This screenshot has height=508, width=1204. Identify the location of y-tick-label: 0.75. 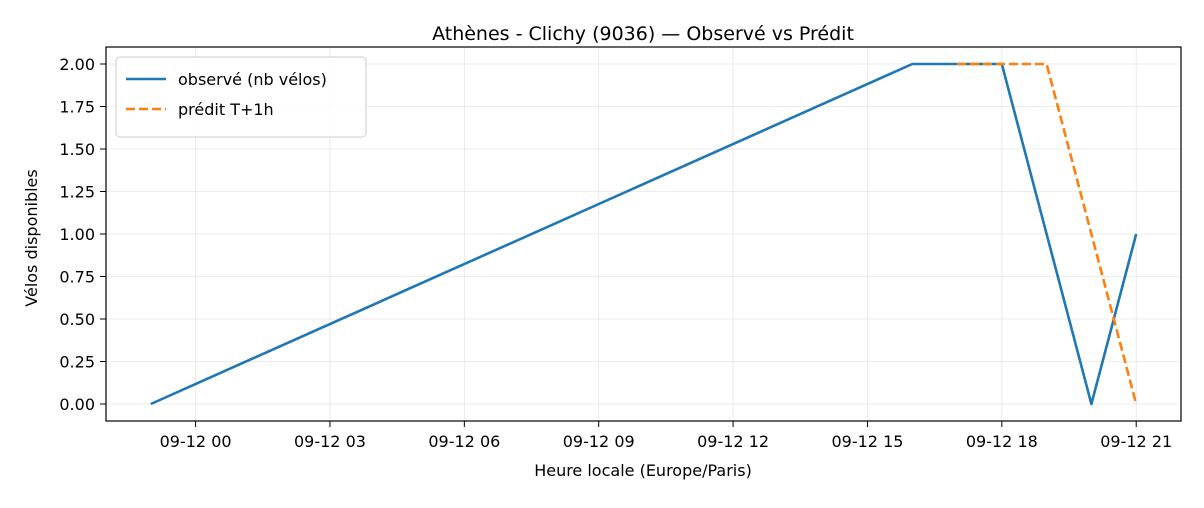
(77, 277).